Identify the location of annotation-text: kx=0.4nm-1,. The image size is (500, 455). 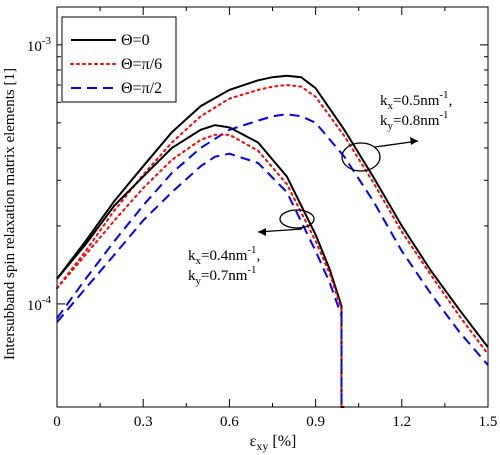
(224, 255).